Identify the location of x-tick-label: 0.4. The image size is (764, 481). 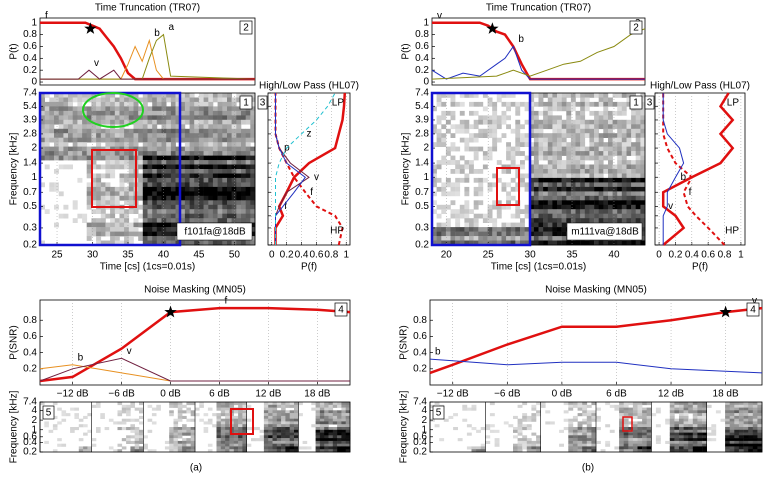
(302, 255).